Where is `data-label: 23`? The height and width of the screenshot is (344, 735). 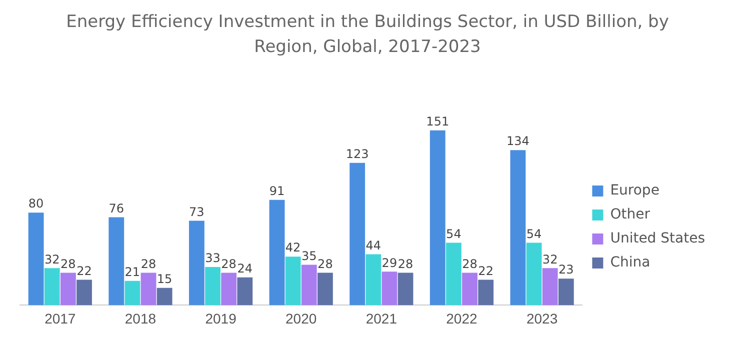
data-label: 23 is located at coordinates (566, 269).